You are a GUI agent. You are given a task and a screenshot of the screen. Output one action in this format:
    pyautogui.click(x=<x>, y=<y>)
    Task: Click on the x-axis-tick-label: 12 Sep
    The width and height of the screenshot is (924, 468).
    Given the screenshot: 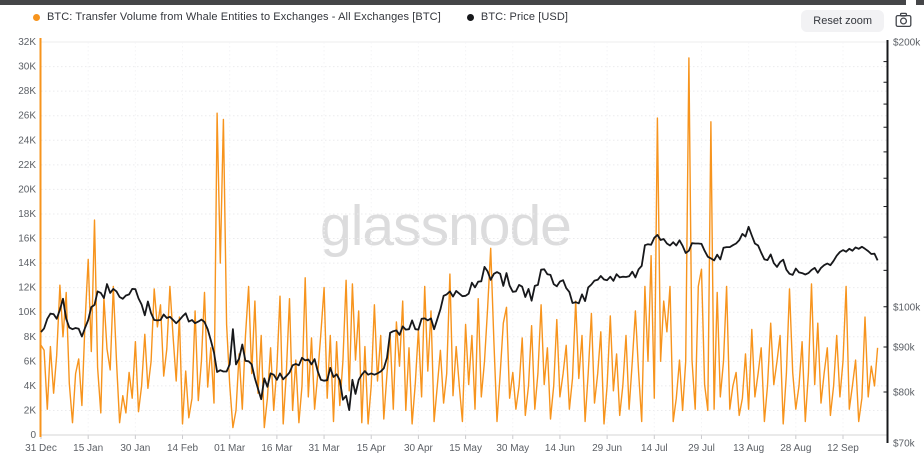 What is the action you would take?
    pyautogui.click(x=843, y=448)
    